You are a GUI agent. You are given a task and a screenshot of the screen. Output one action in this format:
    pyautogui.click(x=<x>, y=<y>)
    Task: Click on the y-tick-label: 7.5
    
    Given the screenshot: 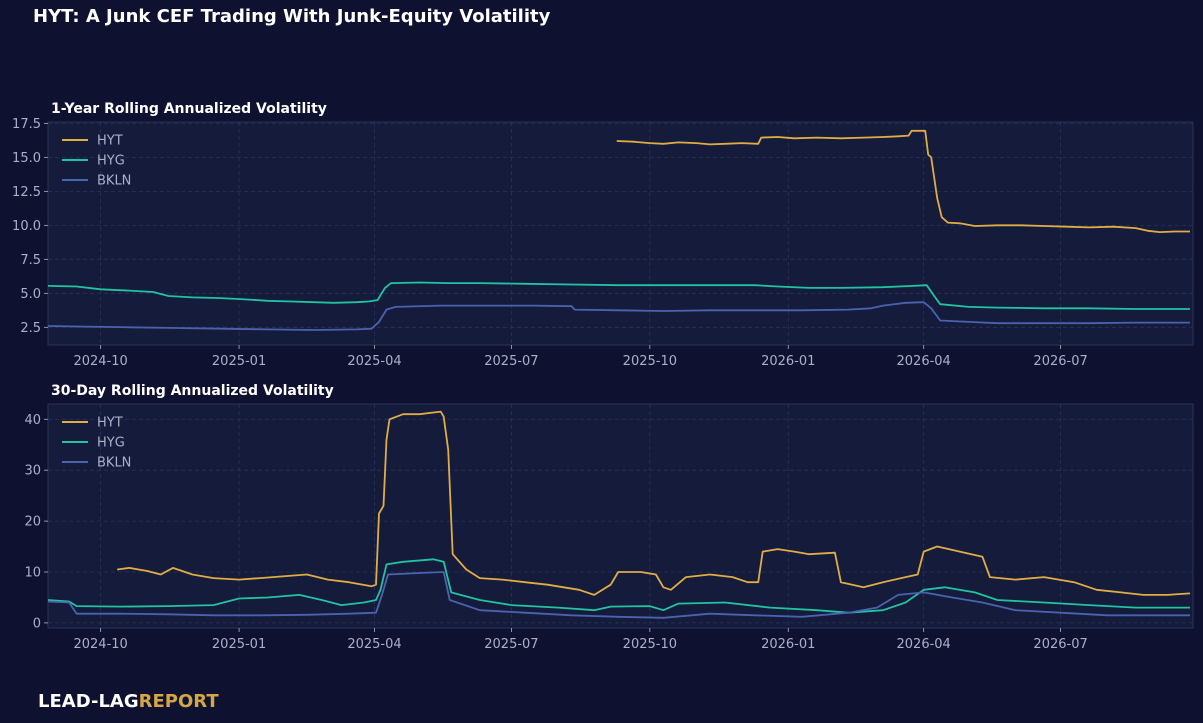 What is the action you would take?
    pyautogui.click(x=30, y=260)
    